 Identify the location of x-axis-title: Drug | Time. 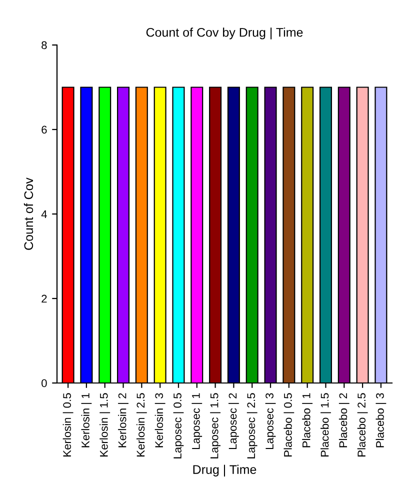
(224, 470).